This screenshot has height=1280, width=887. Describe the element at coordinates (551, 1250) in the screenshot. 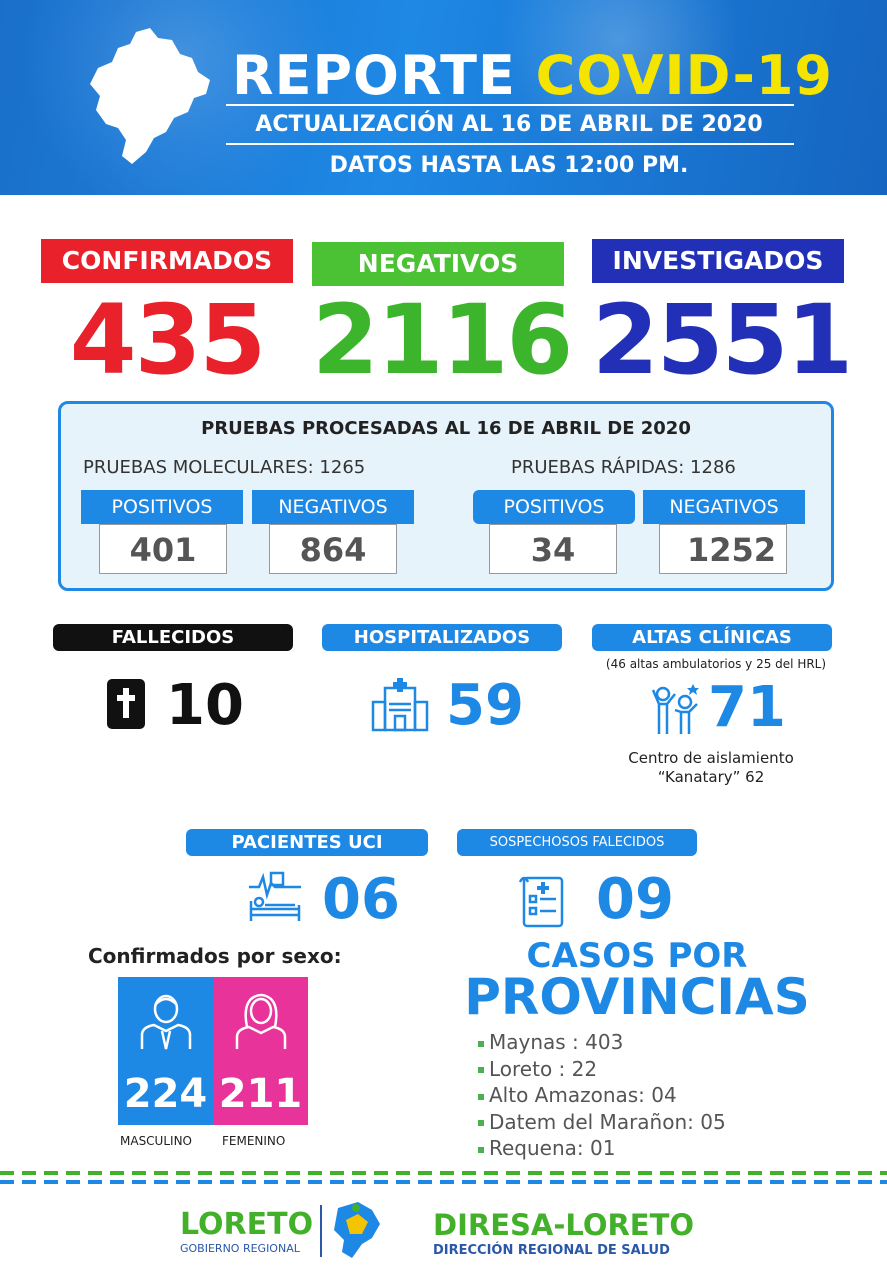

I see `regional-health-text: DIRECCIÓN REGIONAL DE SALUD` at that location.